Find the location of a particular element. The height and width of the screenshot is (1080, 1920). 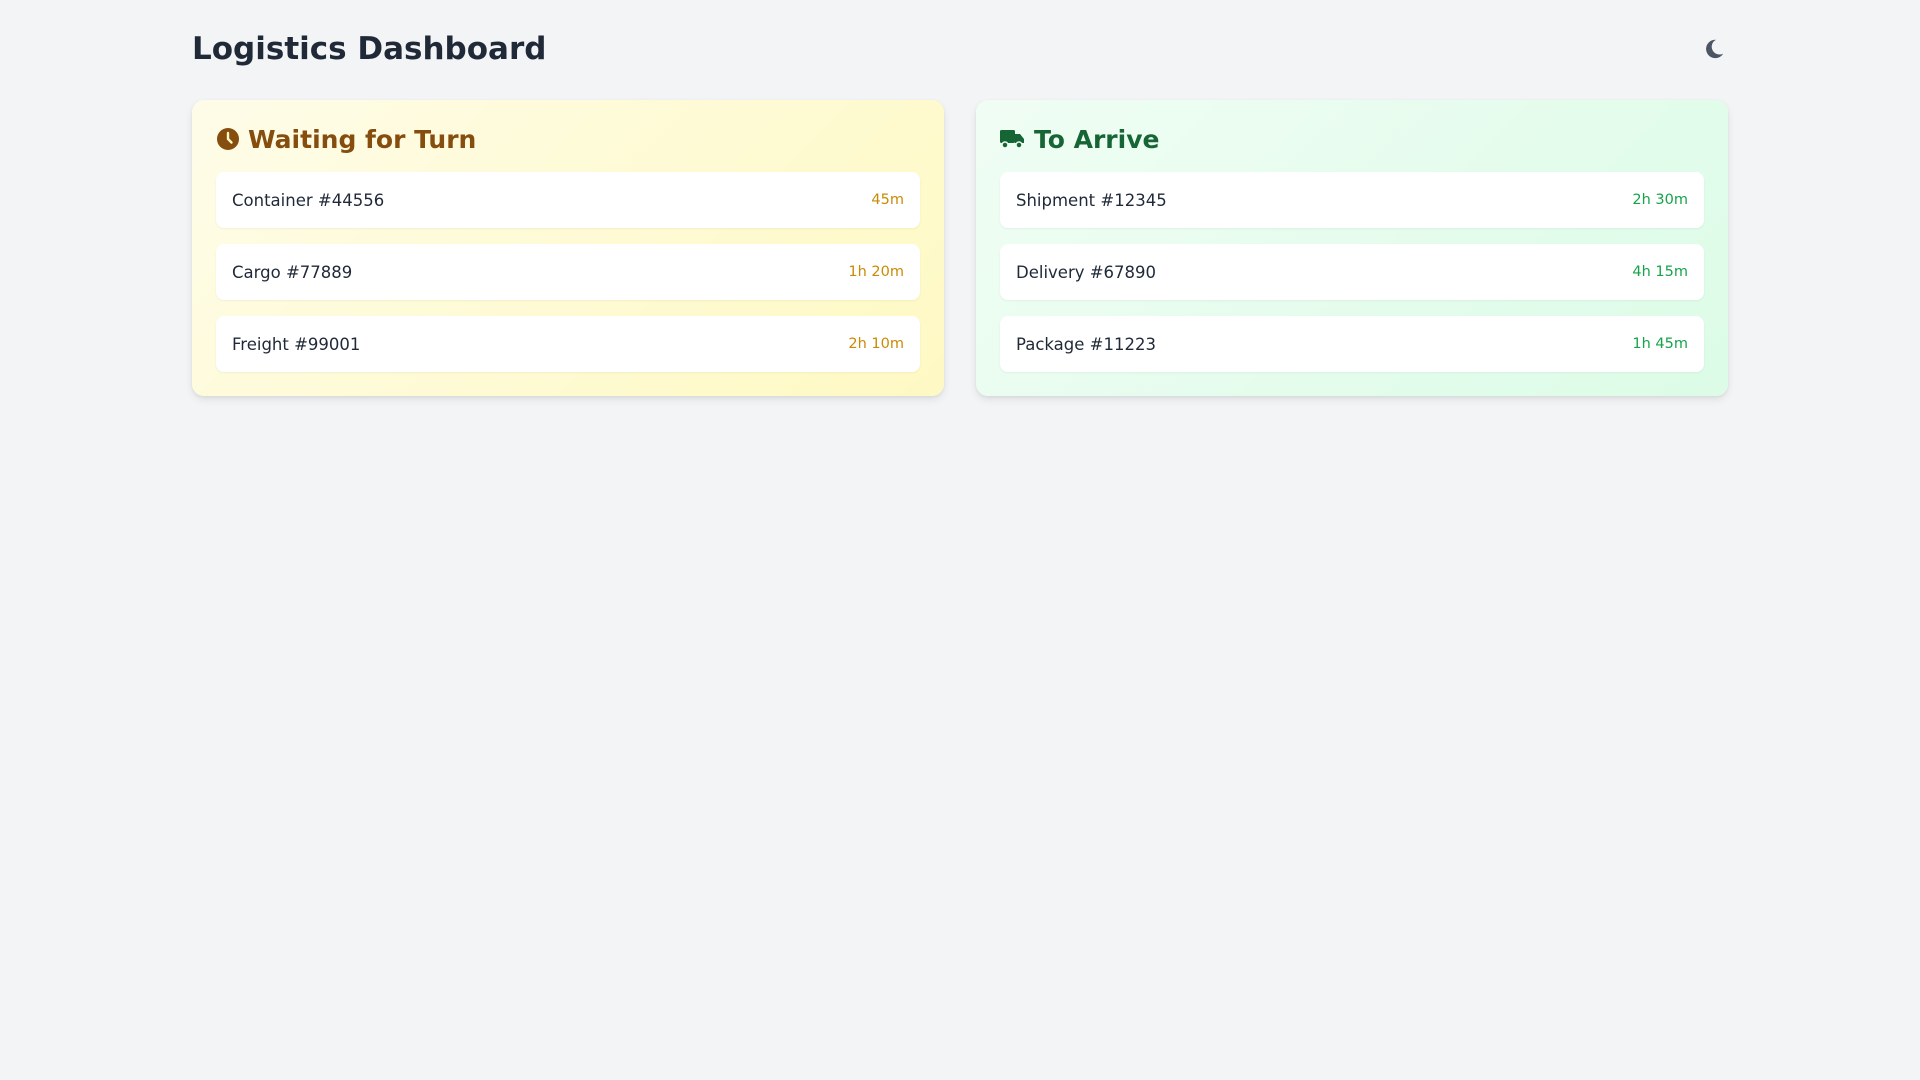

list-item: Container #44556 45m is located at coordinates (568, 200).